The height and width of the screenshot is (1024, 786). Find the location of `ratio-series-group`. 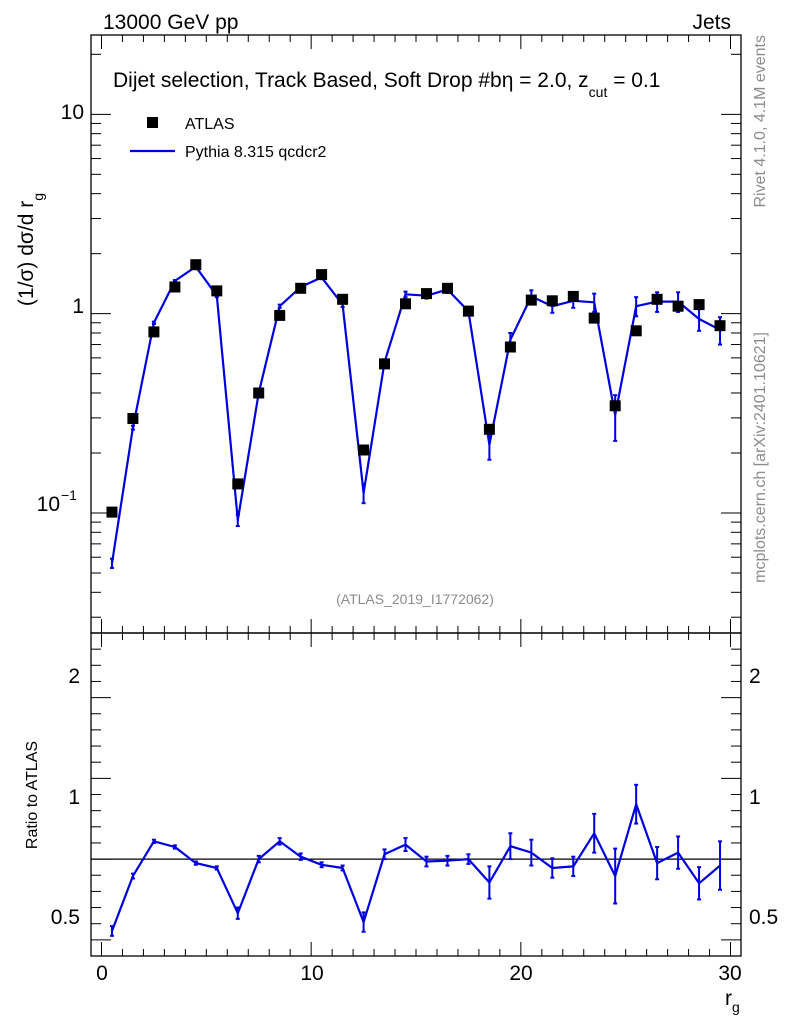

ratio-series-group is located at coordinates (416, 860).